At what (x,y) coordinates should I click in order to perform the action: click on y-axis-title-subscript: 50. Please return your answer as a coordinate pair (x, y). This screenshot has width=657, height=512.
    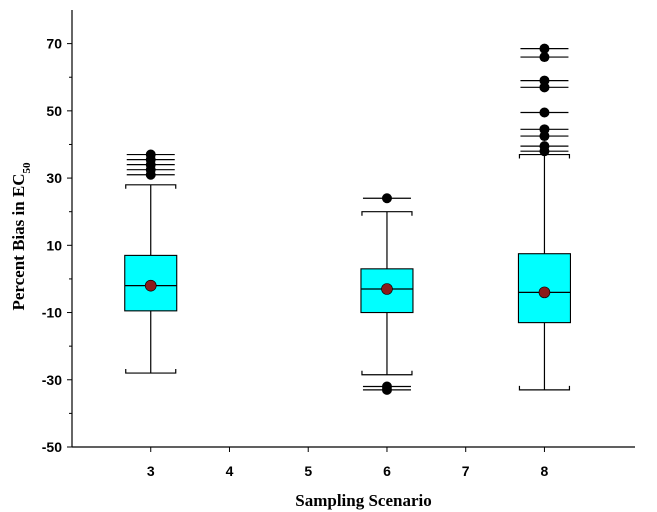
    Looking at the image, I should click on (27, 168).